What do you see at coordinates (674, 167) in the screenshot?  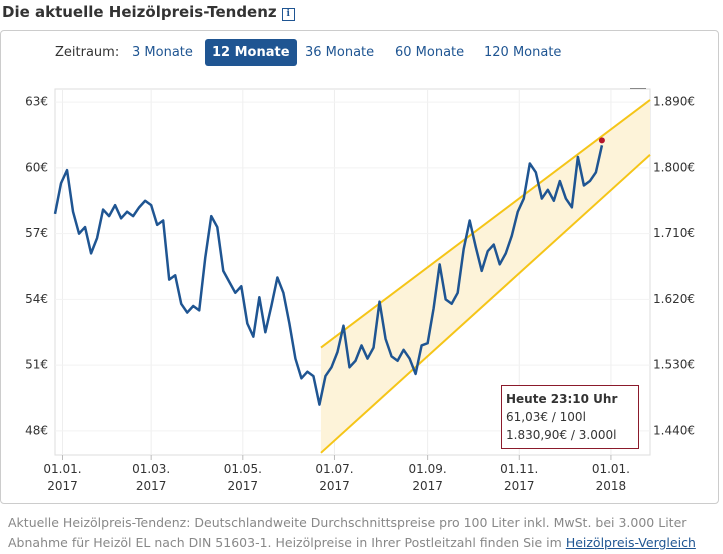 I see `y2-tick-label: 1.800€` at bounding box center [674, 167].